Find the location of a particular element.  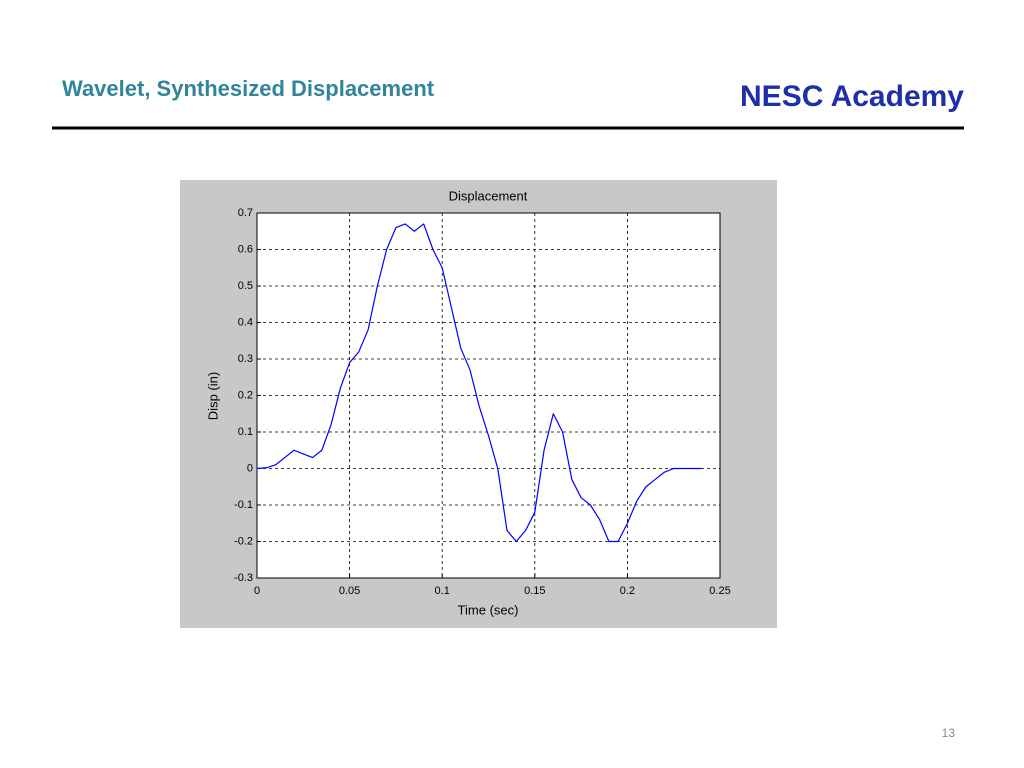

y-tick-label: 0.3 is located at coordinates (245, 359).